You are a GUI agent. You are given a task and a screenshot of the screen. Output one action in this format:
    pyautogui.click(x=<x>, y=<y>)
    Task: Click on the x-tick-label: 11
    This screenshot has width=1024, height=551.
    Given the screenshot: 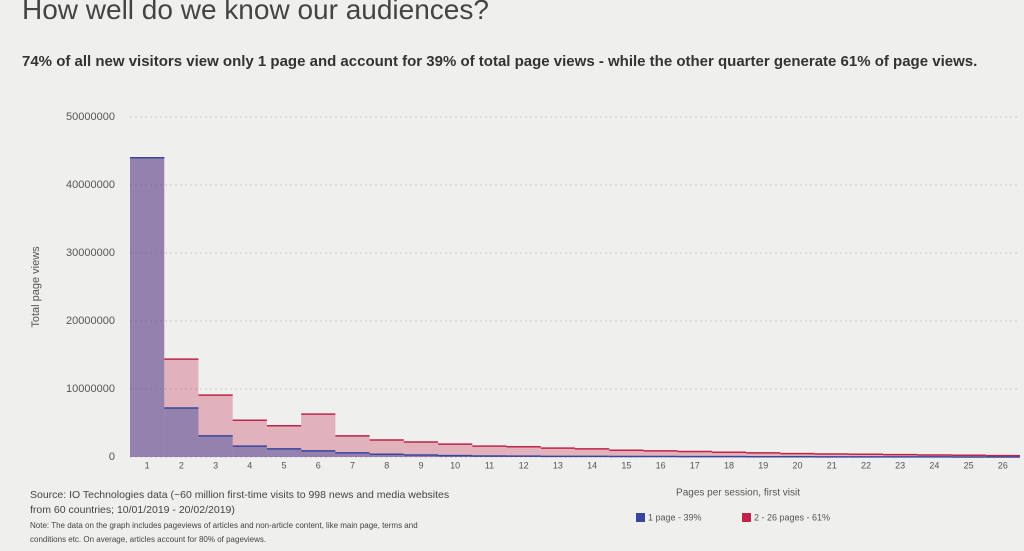 What is the action you would take?
    pyautogui.click(x=489, y=465)
    